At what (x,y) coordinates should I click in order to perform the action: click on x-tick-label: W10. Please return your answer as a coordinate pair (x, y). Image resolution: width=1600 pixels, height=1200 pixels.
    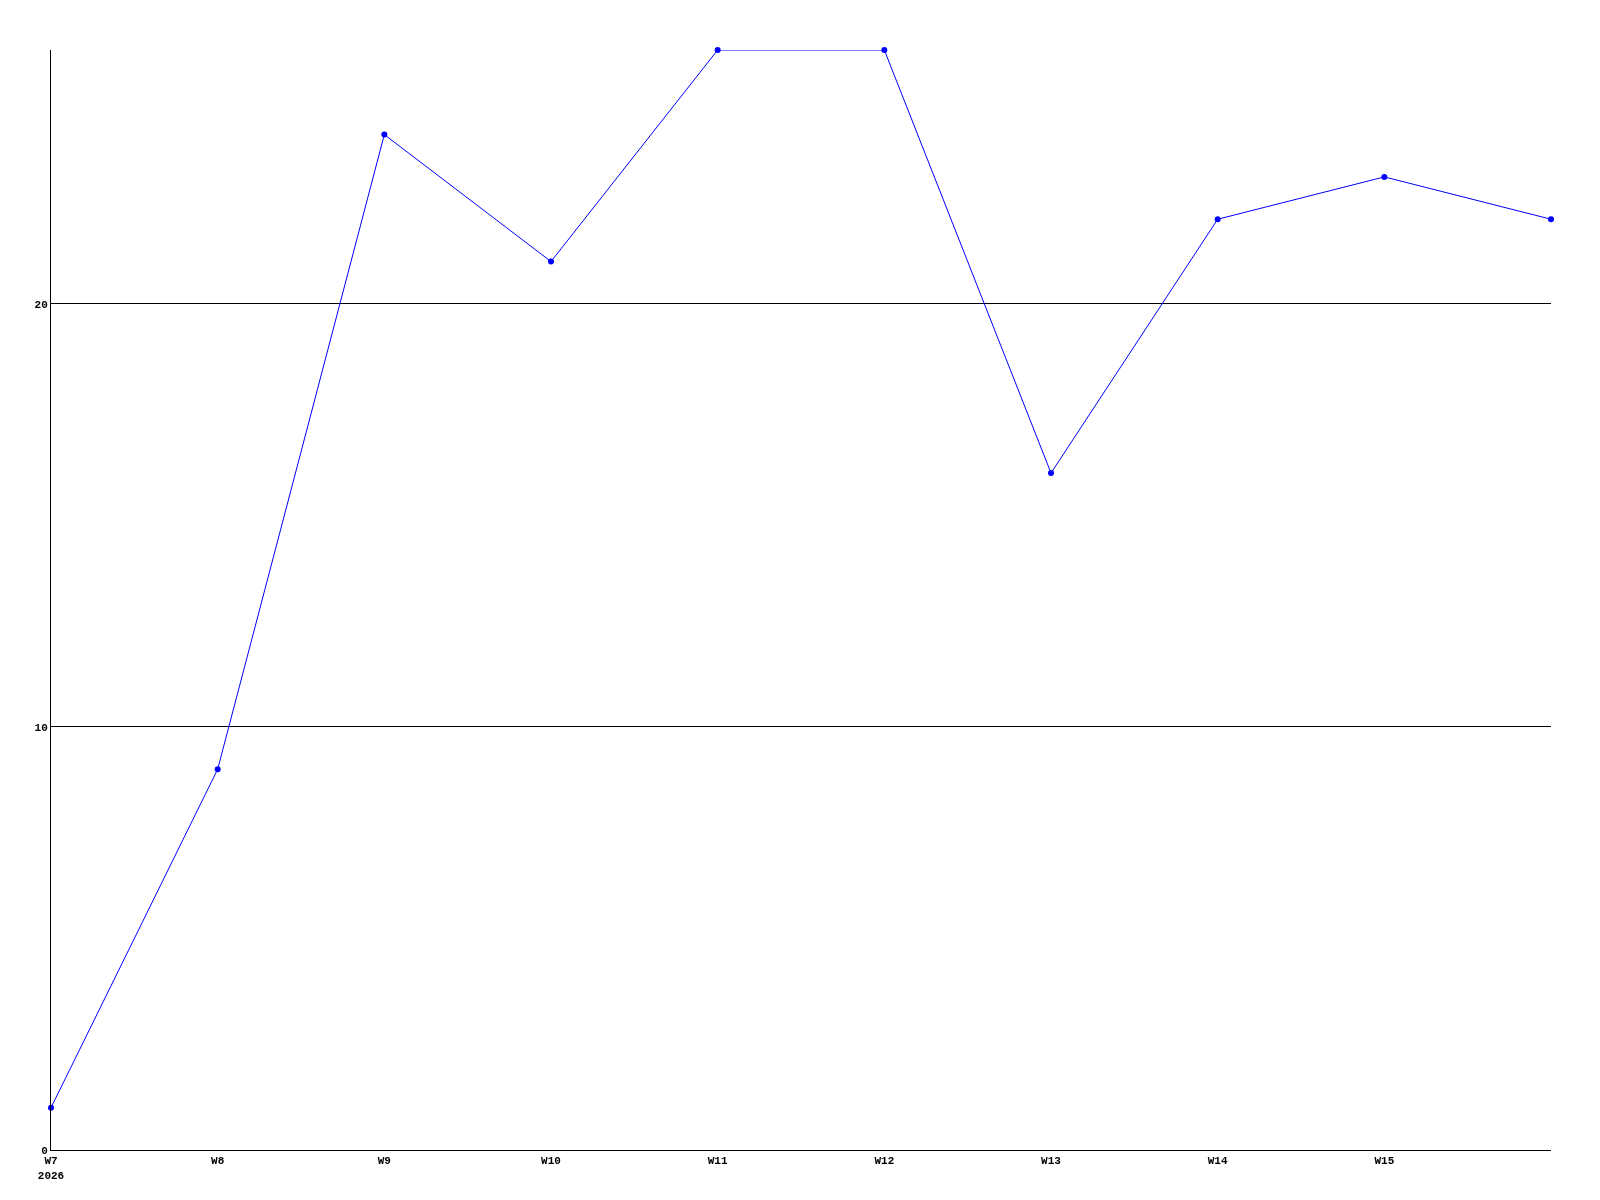
    Looking at the image, I should click on (551, 1161).